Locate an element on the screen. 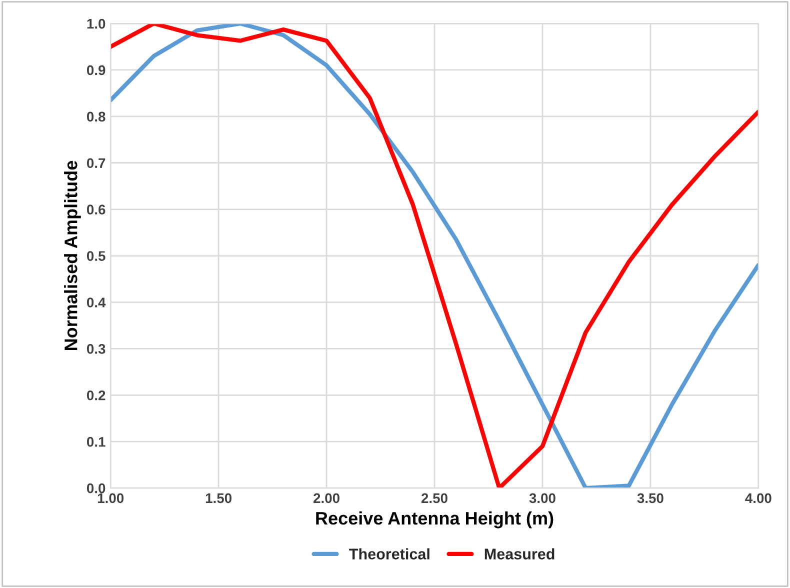 The image size is (790, 588). y-tick-label: 1.0 is located at coordinates (96, 23).